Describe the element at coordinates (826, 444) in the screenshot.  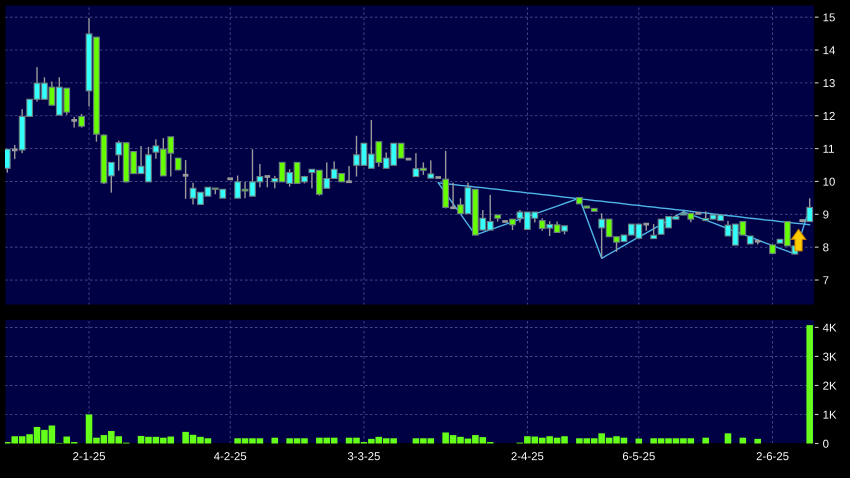
I see `y-tick-label: 0` at that location.